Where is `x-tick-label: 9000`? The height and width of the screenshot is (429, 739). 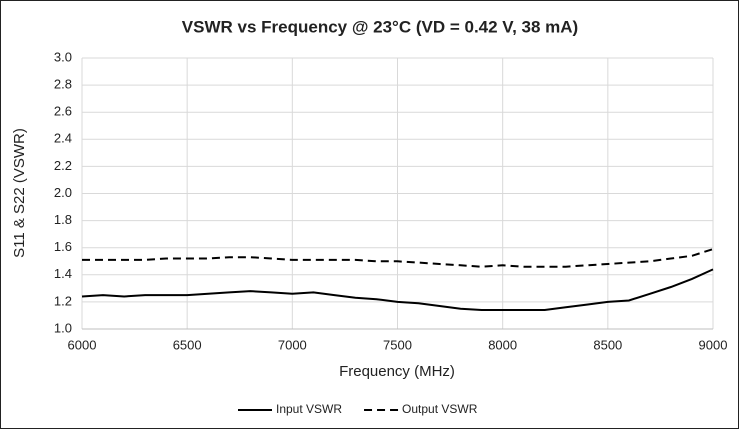
x-tick-label: 9000 is located at coordinates (713, 344).